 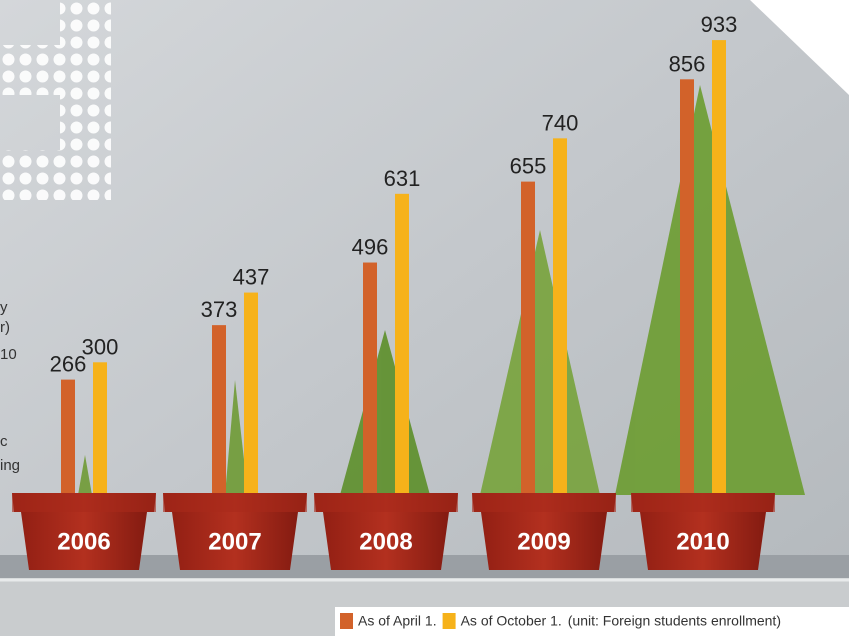 What do you see at coordinates (370, 247) in the screenshot?
I see `value-label: 496` at bounding box center [370, 247].